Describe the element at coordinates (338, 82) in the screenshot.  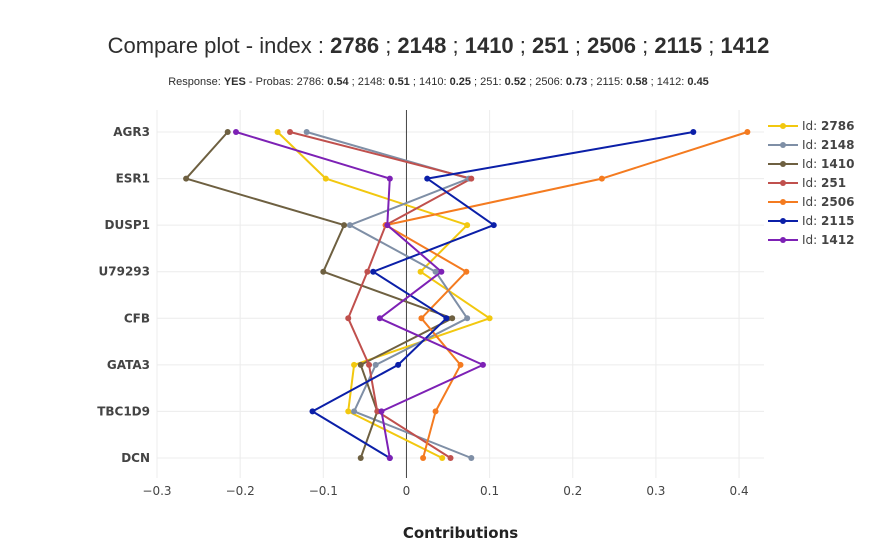
I see `proba-value: 0.54` at that location.